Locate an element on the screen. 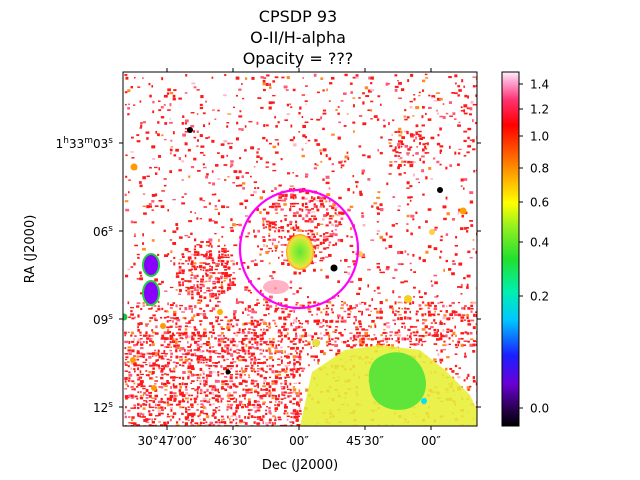 Image resolution: width=640 pixels, height=480 pixels. x-tick-label: 46′30″ is located at coordinates (233, 441).